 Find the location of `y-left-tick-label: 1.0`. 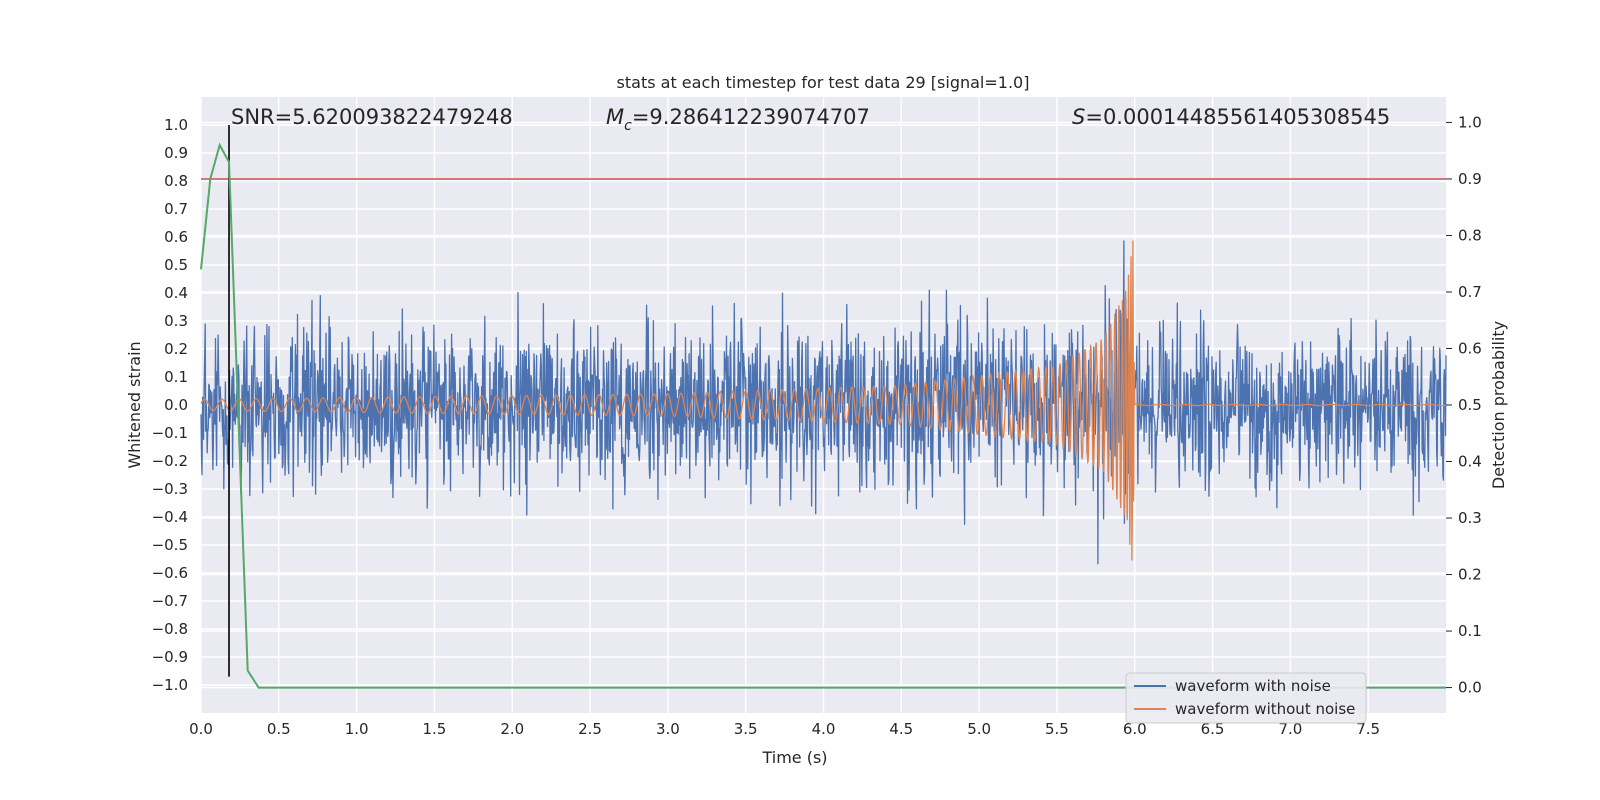

y-left-tick-label: 1.0 is located at coordinates (176, 125).